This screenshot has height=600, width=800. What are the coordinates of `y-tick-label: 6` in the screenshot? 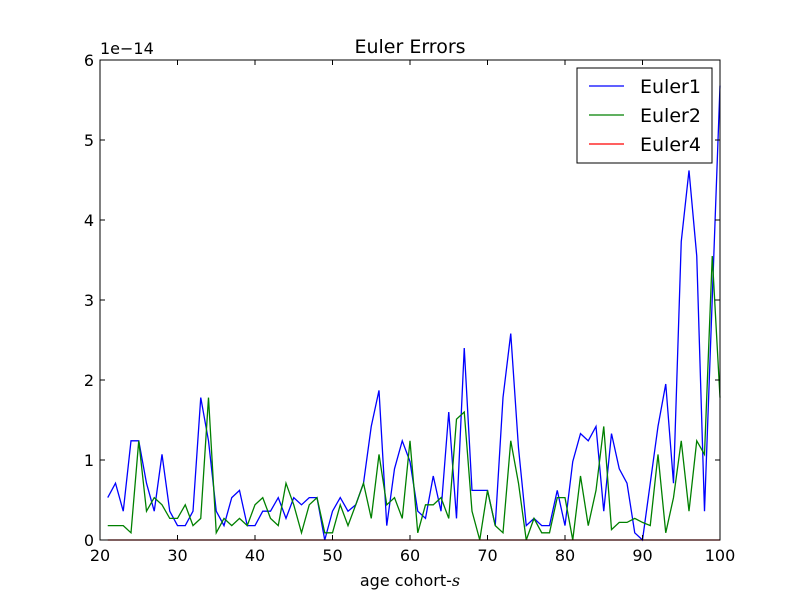 It's located at (89, 60).